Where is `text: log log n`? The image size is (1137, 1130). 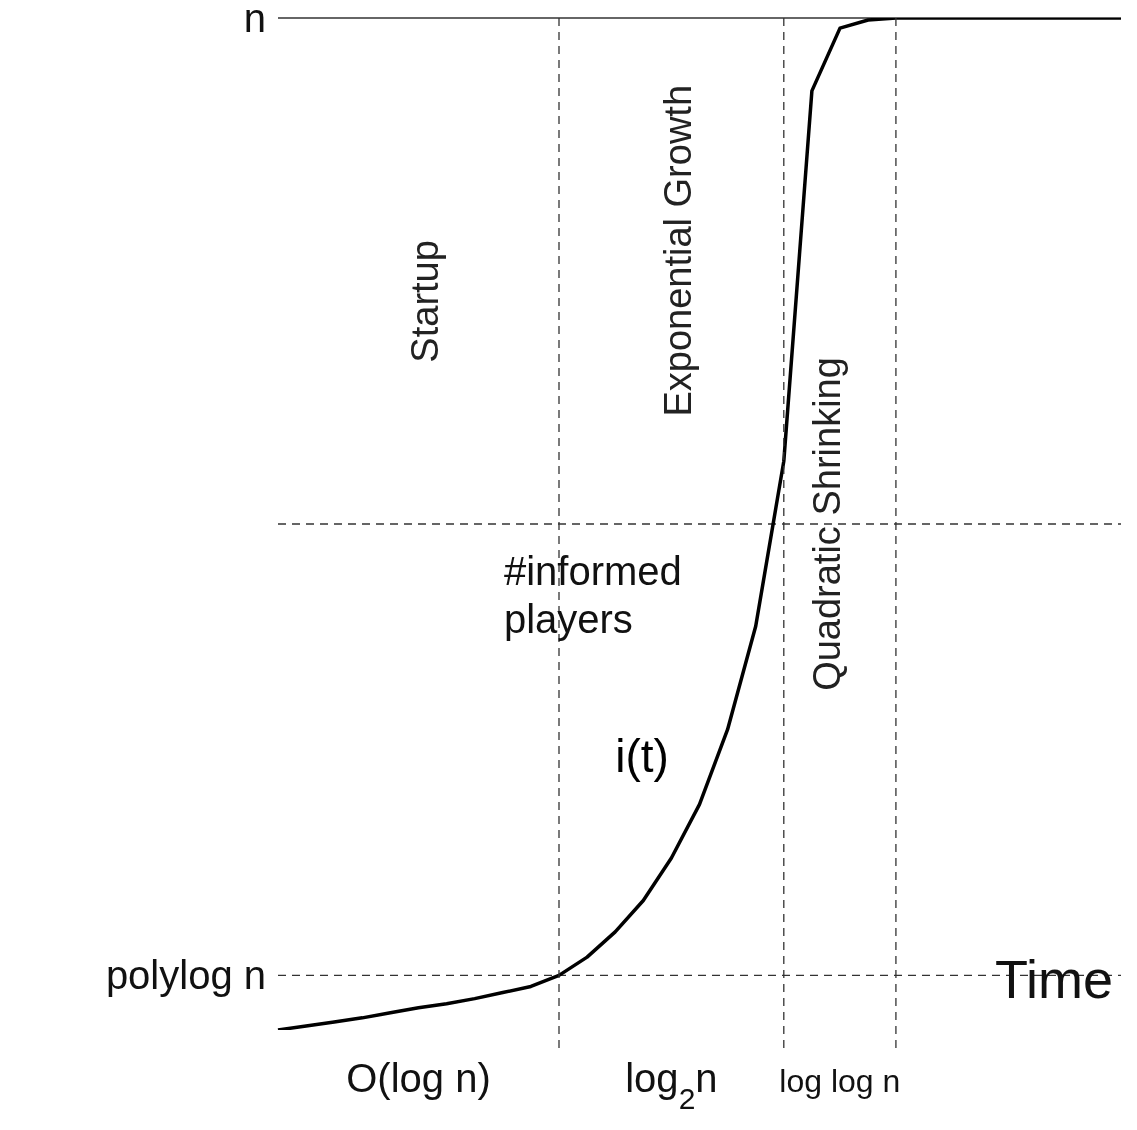 text: log log n is located at coordinates (840, 1081).